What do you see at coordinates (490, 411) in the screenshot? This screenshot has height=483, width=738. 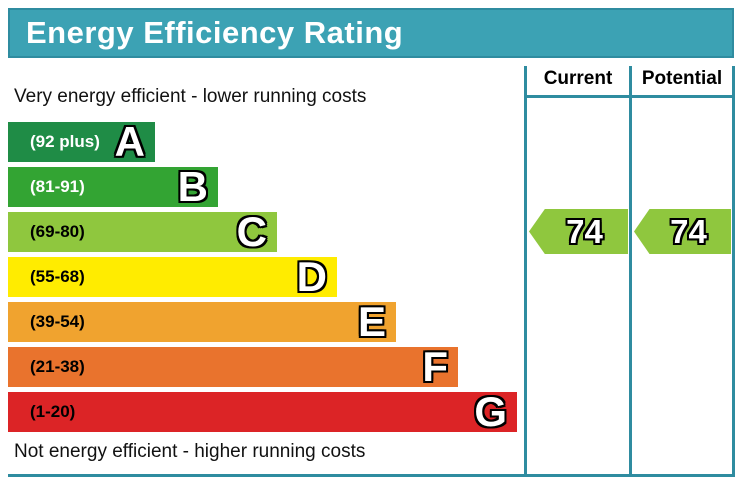 I see `band-letter: G` at bounding box center [490, 411].